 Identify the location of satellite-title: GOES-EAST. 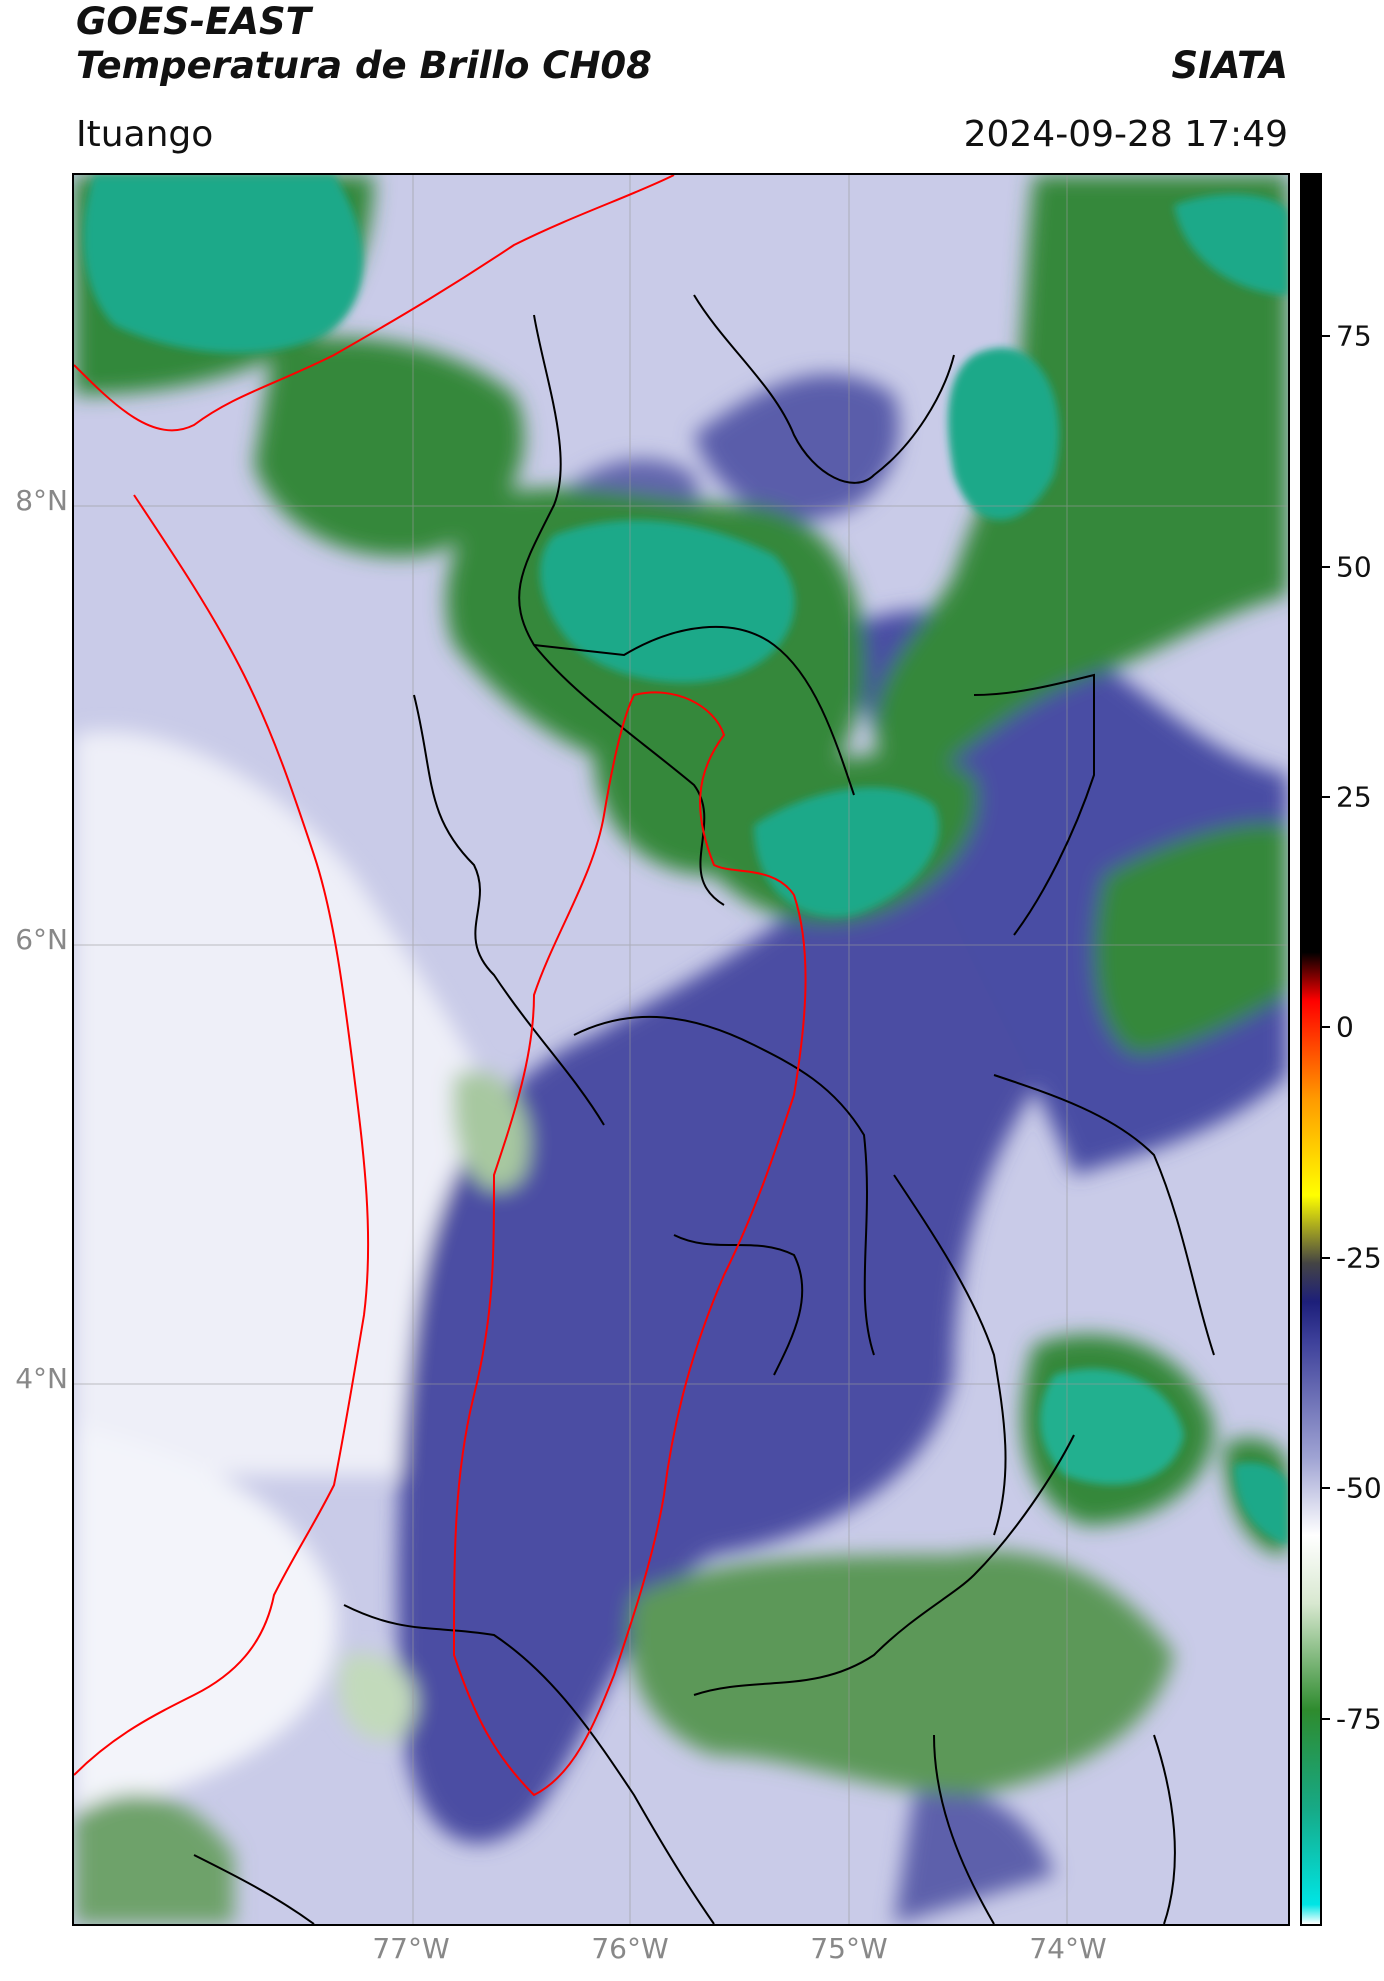
(193, 21).